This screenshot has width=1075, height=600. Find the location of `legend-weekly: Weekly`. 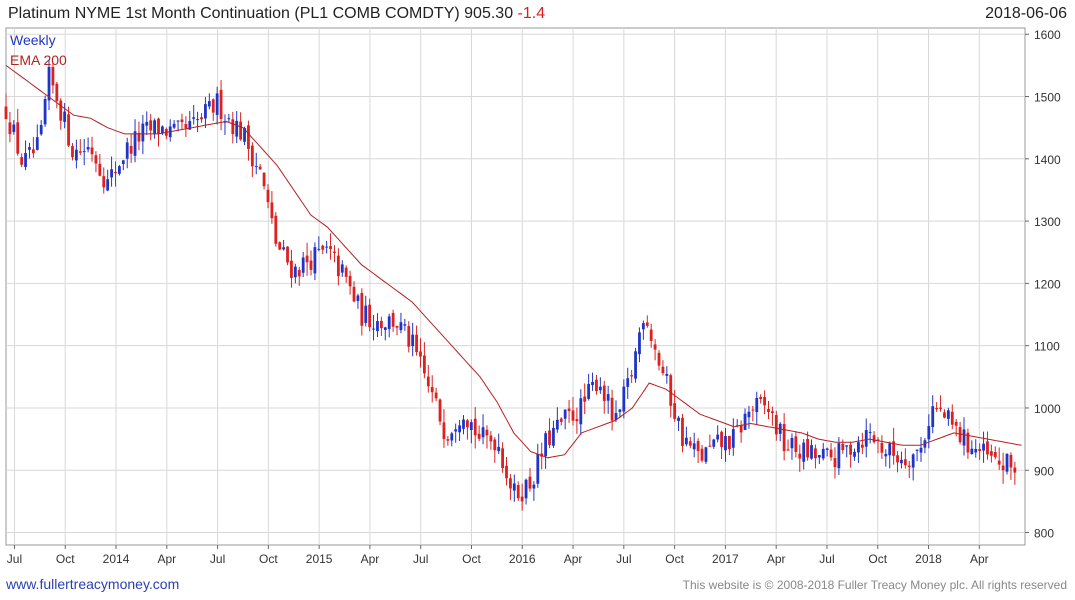

legend-weekly: Weekly is located at coordinates (33, 40).